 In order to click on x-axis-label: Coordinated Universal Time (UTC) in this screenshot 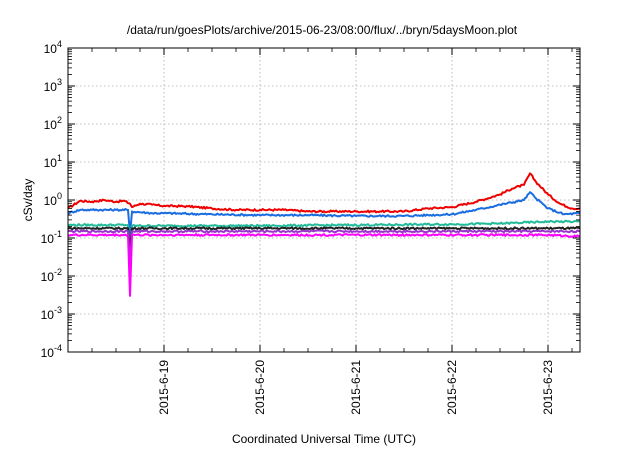, I will do `click(324, 439)`.